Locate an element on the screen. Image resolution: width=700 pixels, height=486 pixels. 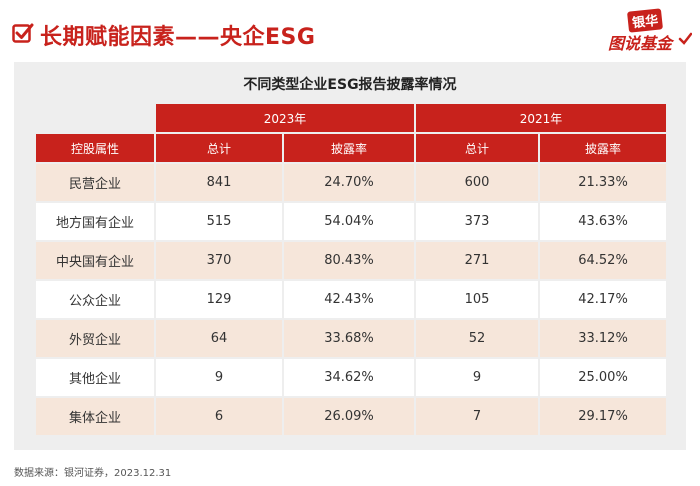
cell-ownership: 公众企业 is located at coordinates (95, 299).